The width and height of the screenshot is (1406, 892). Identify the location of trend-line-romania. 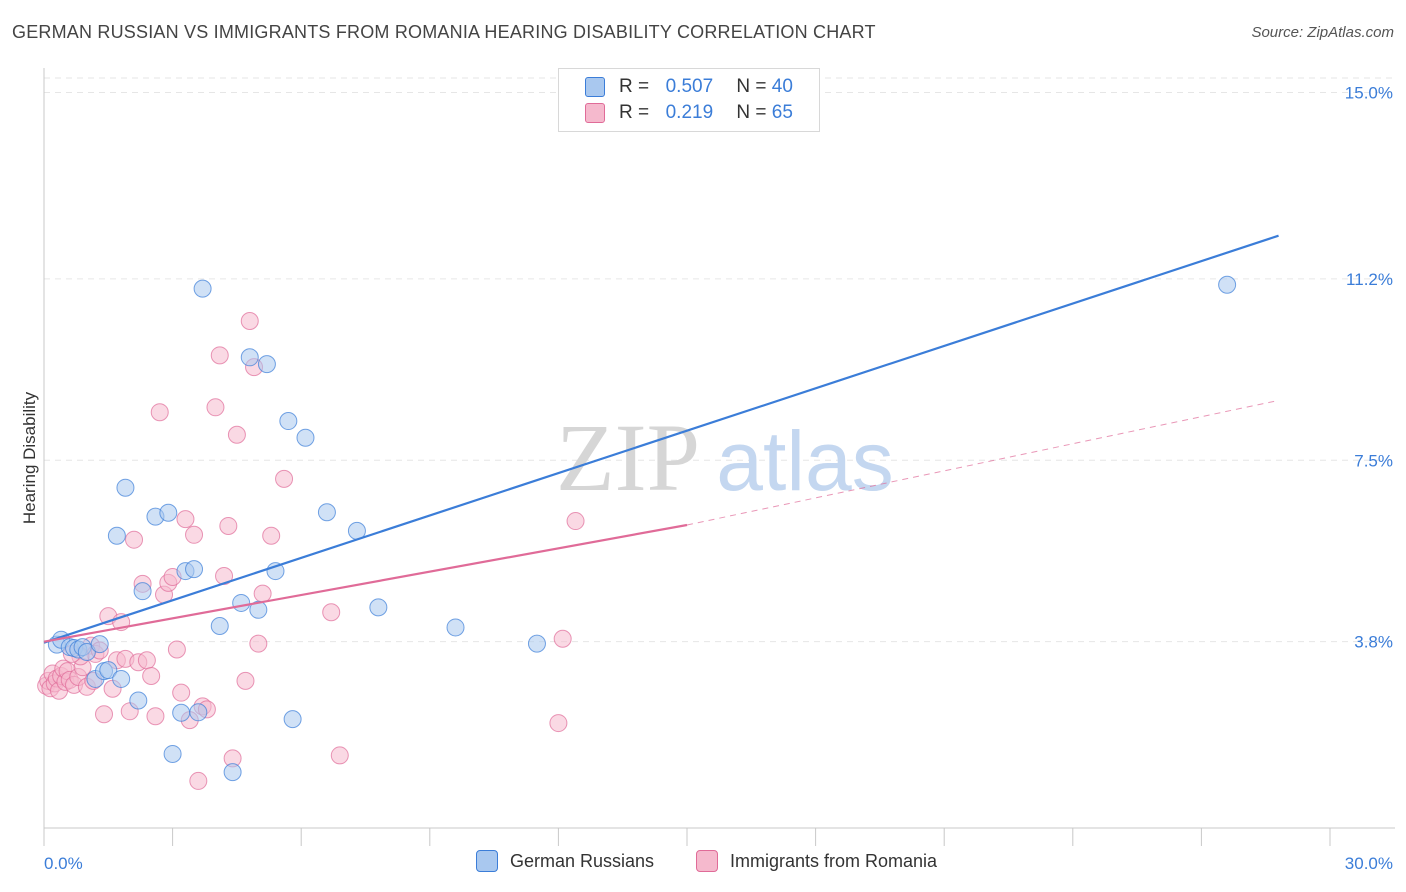
(365, 583).